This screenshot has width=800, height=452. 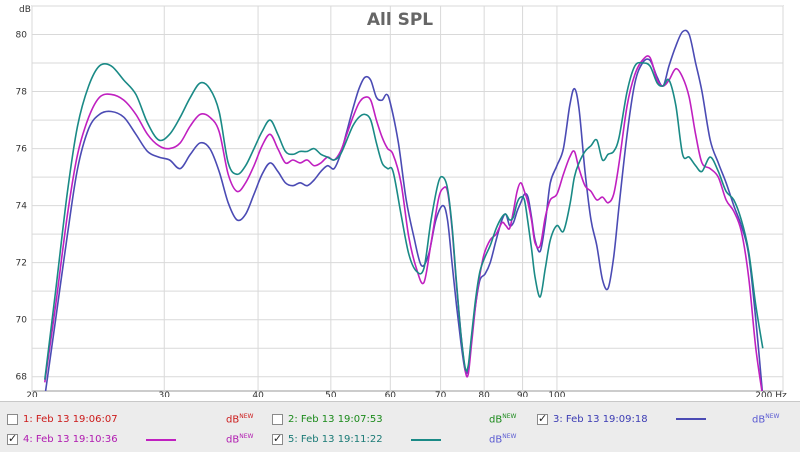 What do you see at coordinates (233, 440) in the screenshot?
I see `legend-unit-text-4: dB` at bounding box center [233, 440].